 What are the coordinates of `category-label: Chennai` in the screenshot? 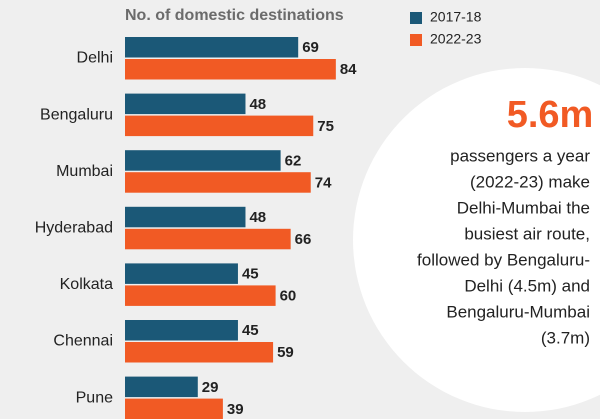 It's located at (83, 341).